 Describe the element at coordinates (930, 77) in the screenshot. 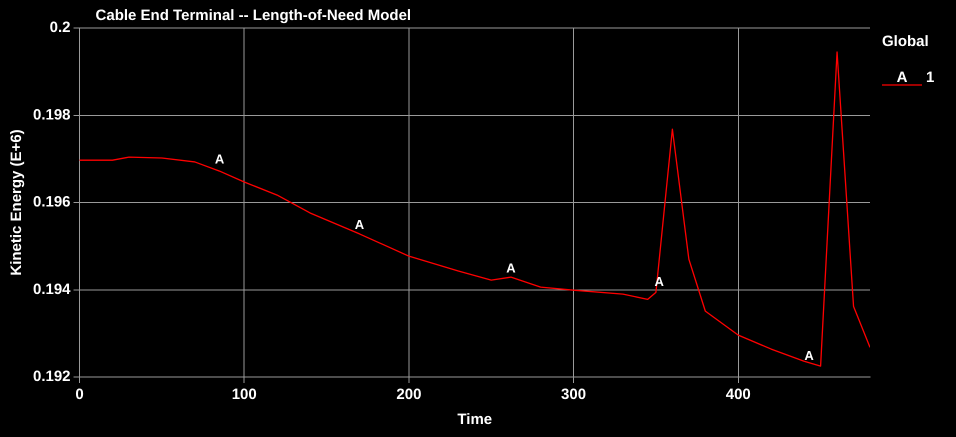

I see `legend-label: 1` at that location.